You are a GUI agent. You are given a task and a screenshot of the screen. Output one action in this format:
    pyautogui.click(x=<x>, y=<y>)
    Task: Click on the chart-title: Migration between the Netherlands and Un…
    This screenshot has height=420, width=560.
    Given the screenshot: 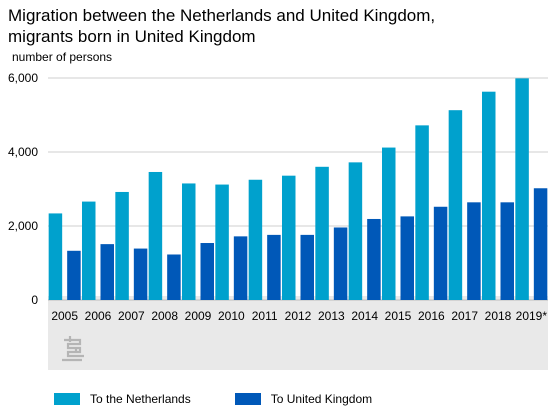 What is the action you would take?
    pyautogui.click(x=278, y=26)
    